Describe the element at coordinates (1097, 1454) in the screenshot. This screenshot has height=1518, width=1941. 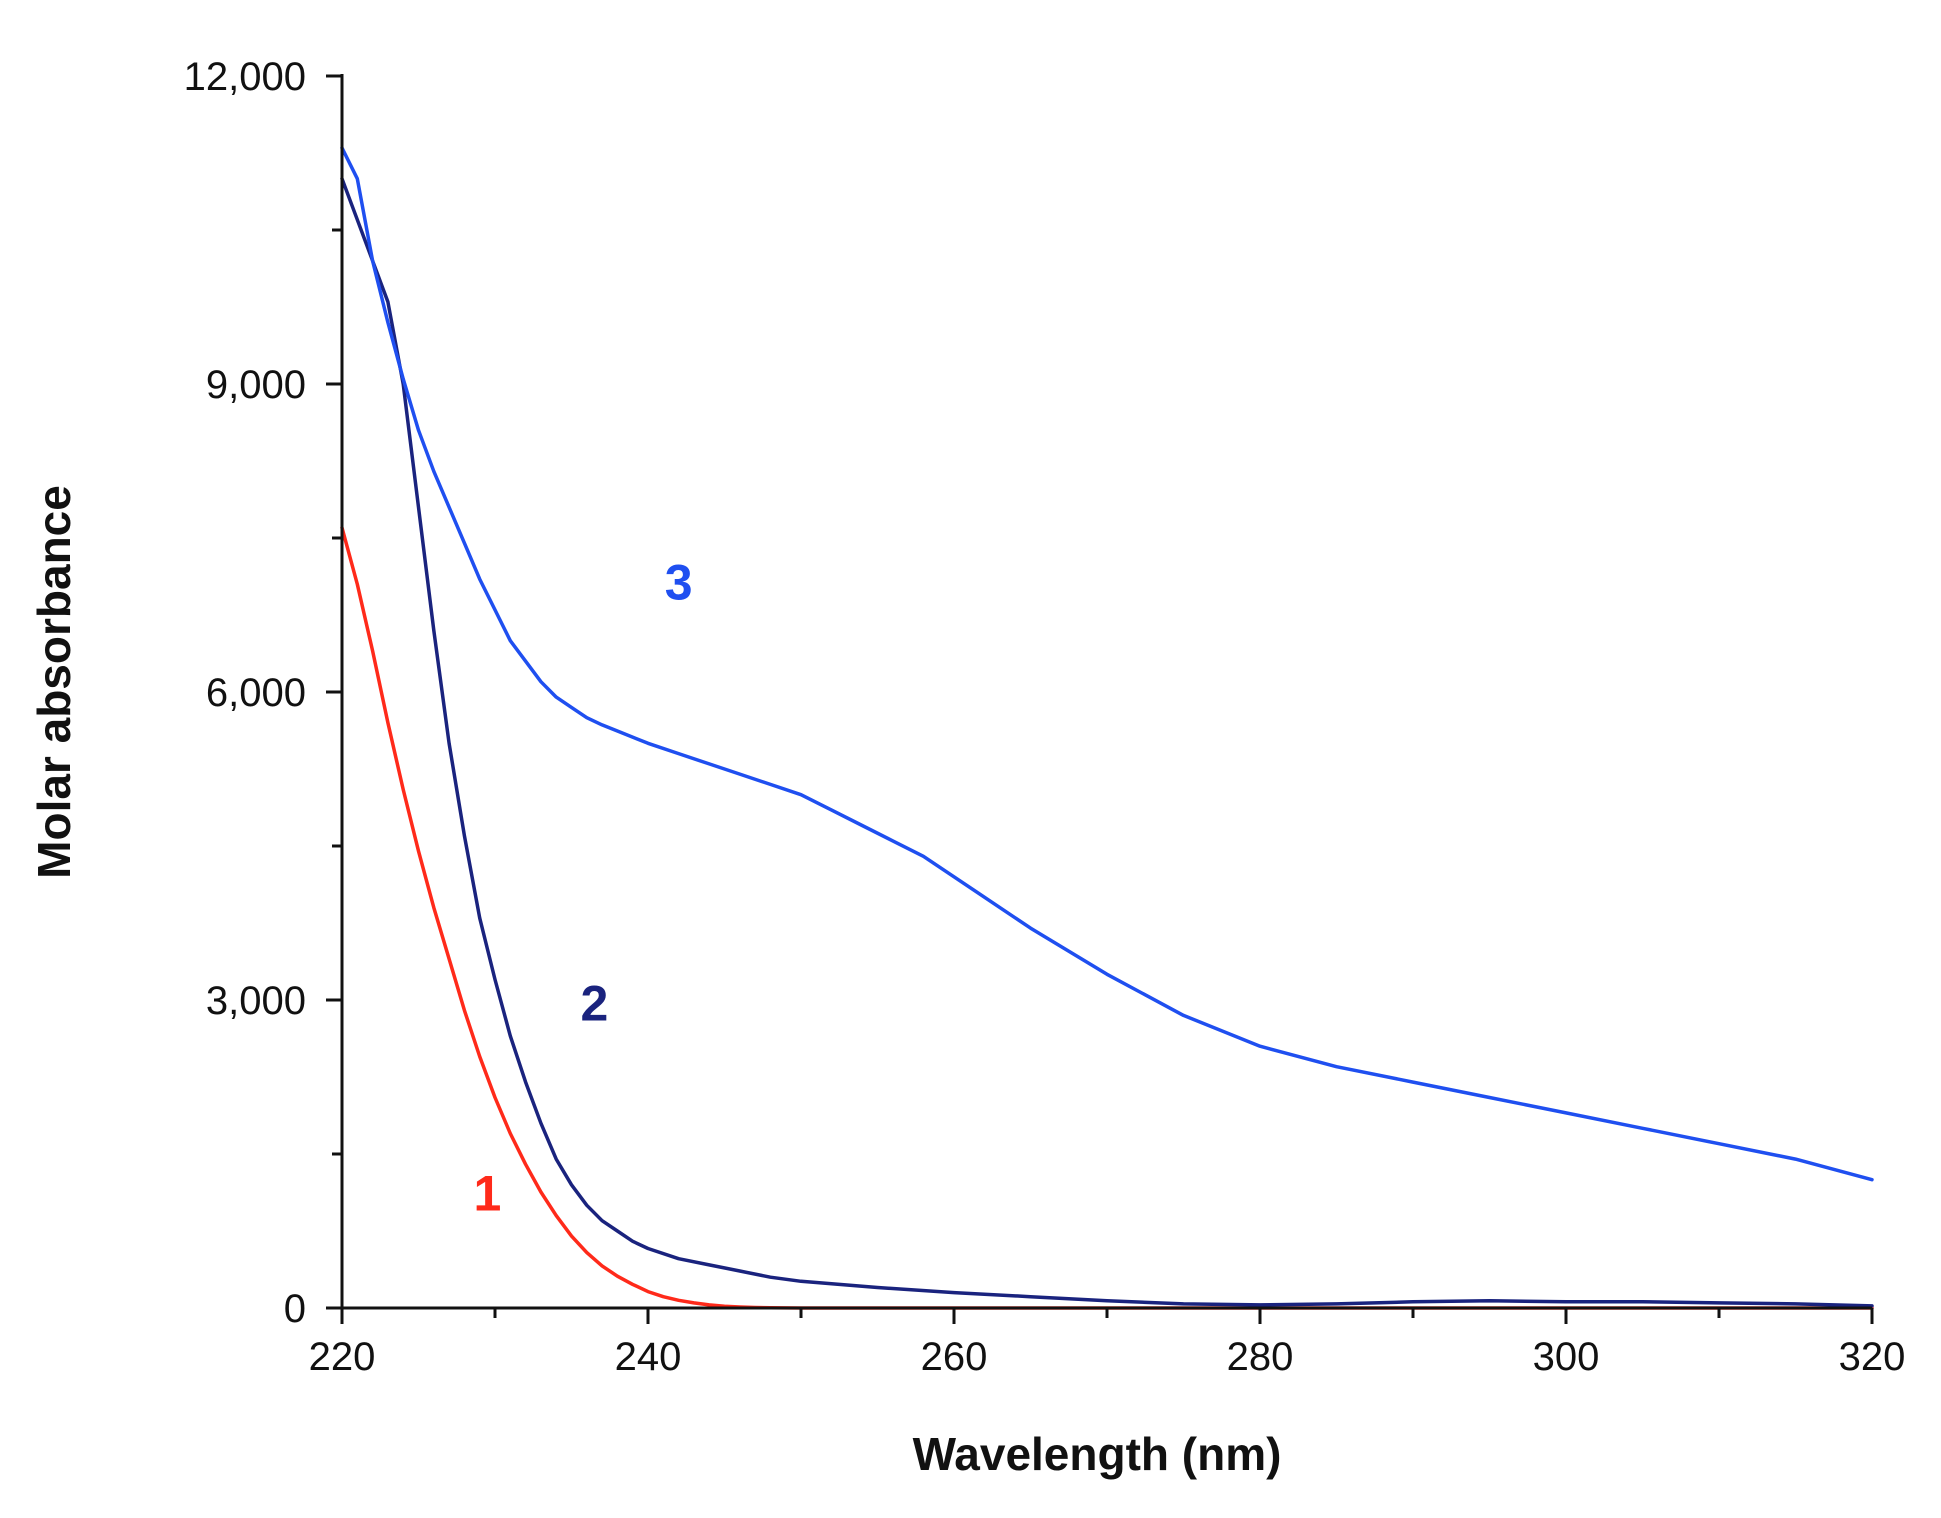
I see `x-axis-title: Wavelength (nm)` at that location.